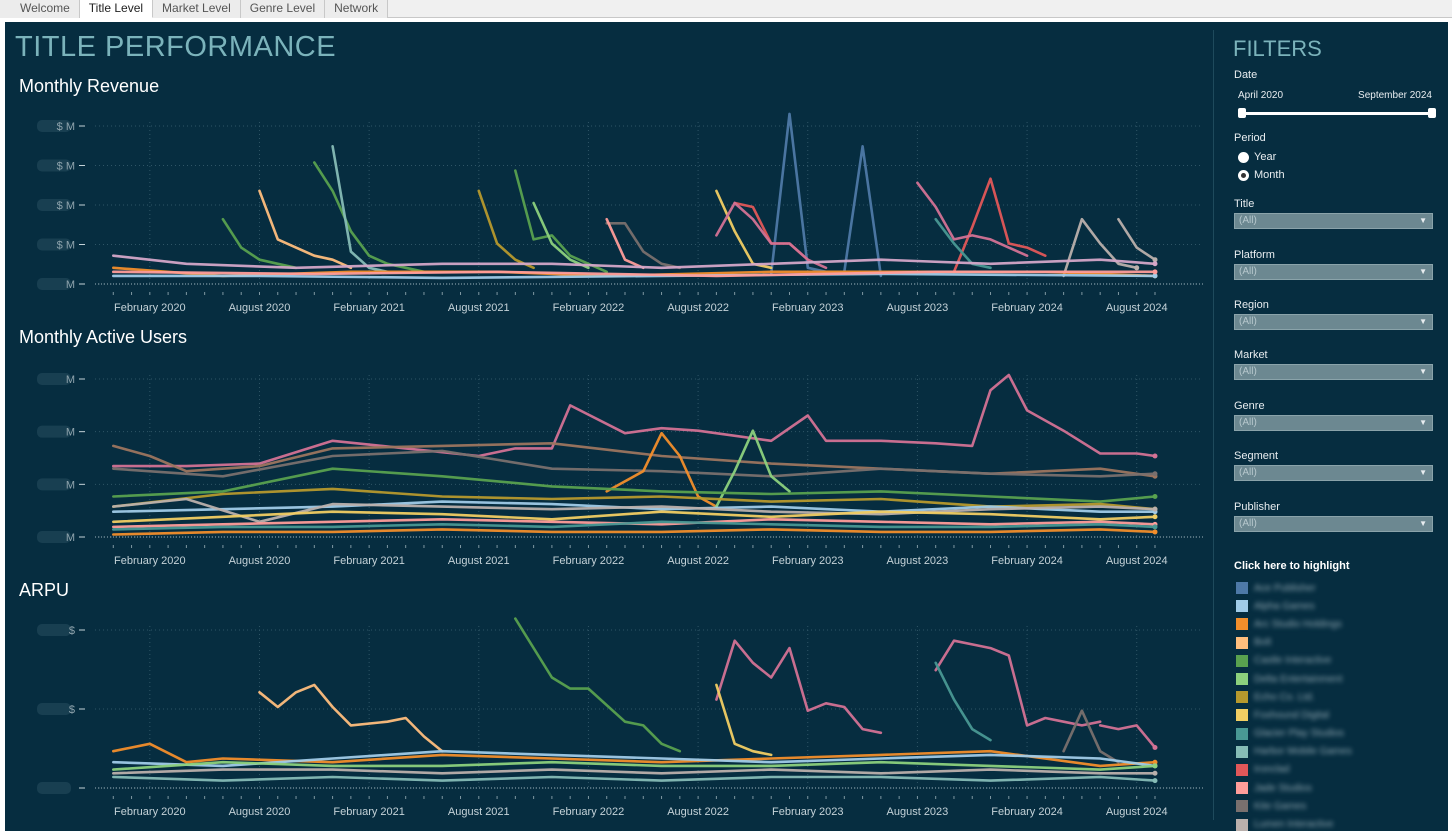 This screenshot has height=836, width=1452. What do you see at coordinates (369, 308) in the screenshot?
I see `x-tick-label: February 2021` at bounding box center [369, 308].